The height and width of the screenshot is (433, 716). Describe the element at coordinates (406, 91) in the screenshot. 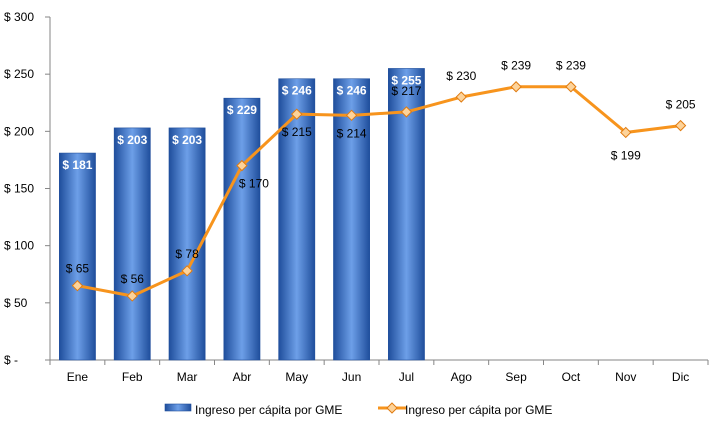

I see `line-data-label: $ 217` at that location.